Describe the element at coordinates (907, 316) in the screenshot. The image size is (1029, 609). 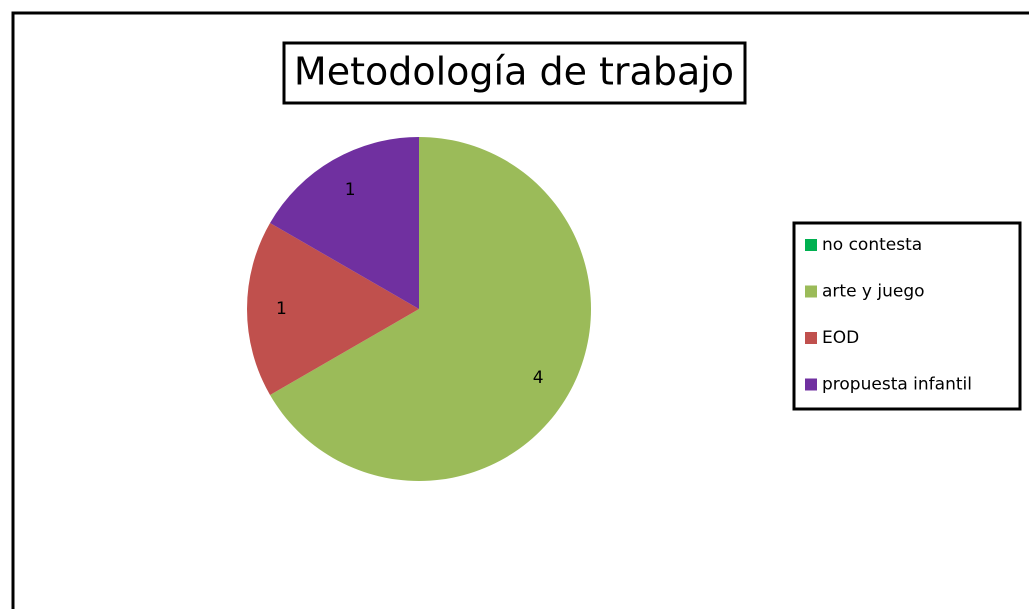
I see `legend-box` at that location.